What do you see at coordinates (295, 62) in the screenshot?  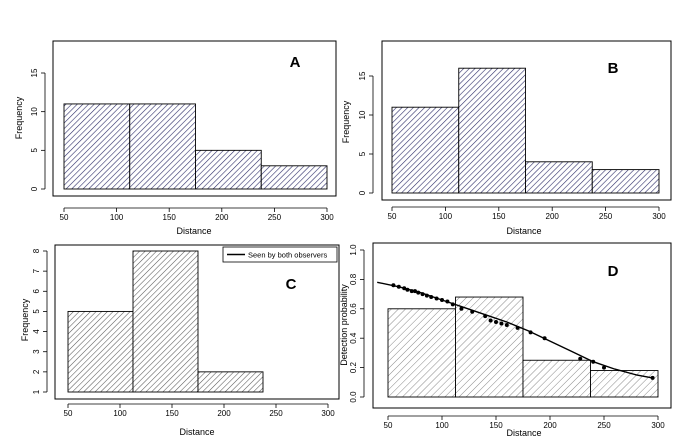 I see `panel-label: A` at bounding box center [295, 62].